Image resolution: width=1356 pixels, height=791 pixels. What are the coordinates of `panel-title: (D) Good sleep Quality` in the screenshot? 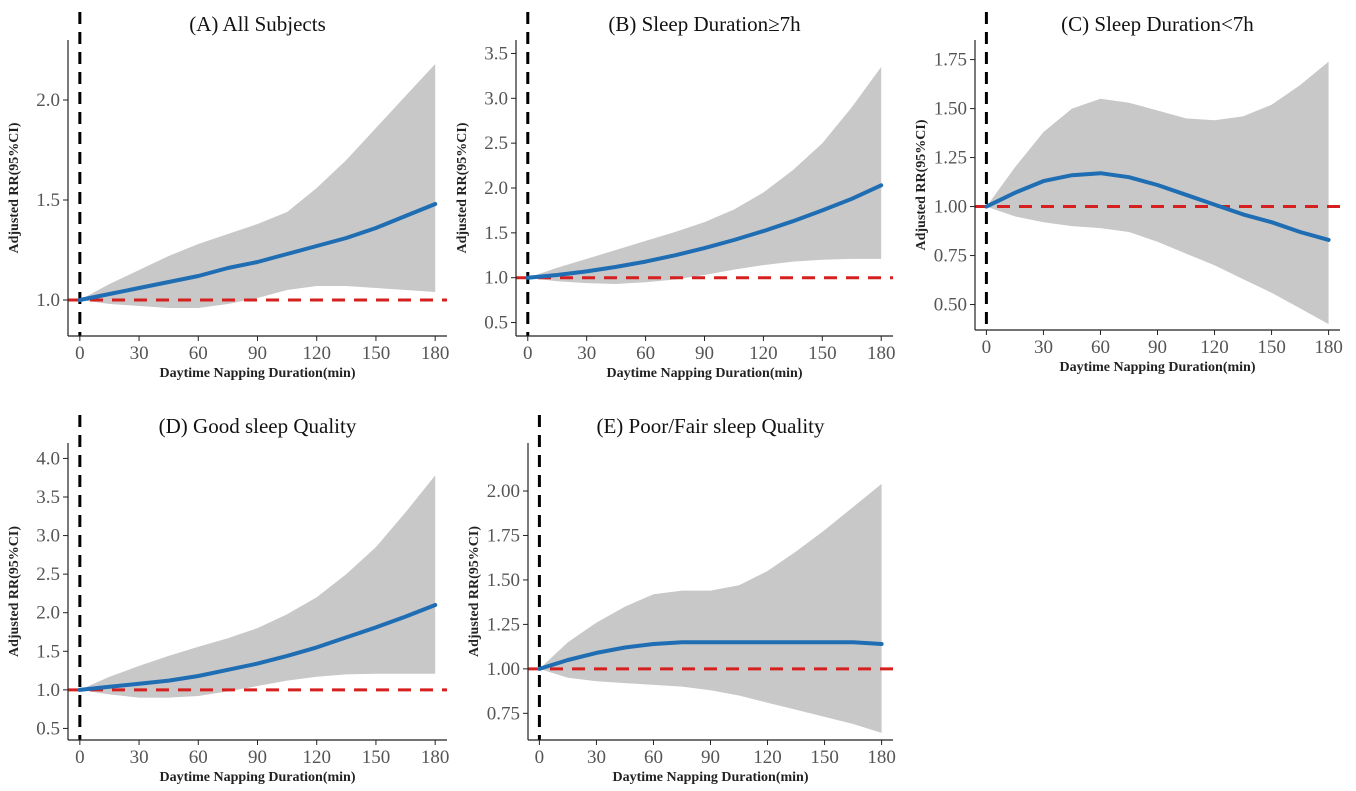 It's located at (258, 426).